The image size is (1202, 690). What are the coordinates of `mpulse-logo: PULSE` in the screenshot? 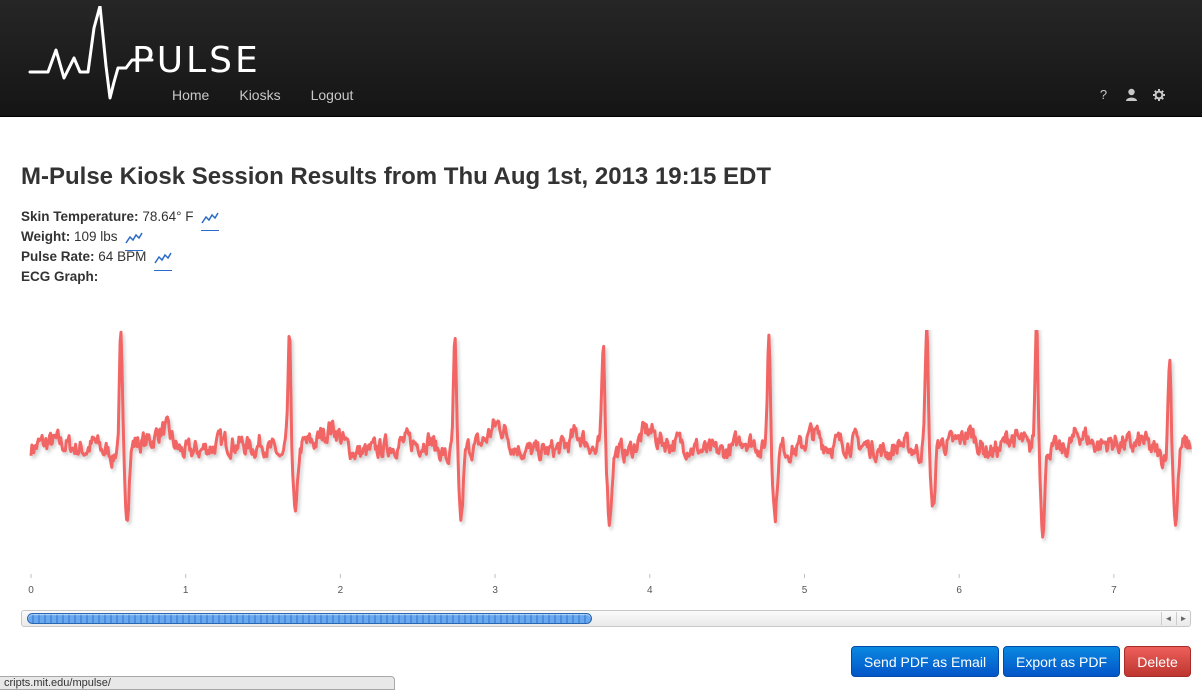 It's located at (151, 54).